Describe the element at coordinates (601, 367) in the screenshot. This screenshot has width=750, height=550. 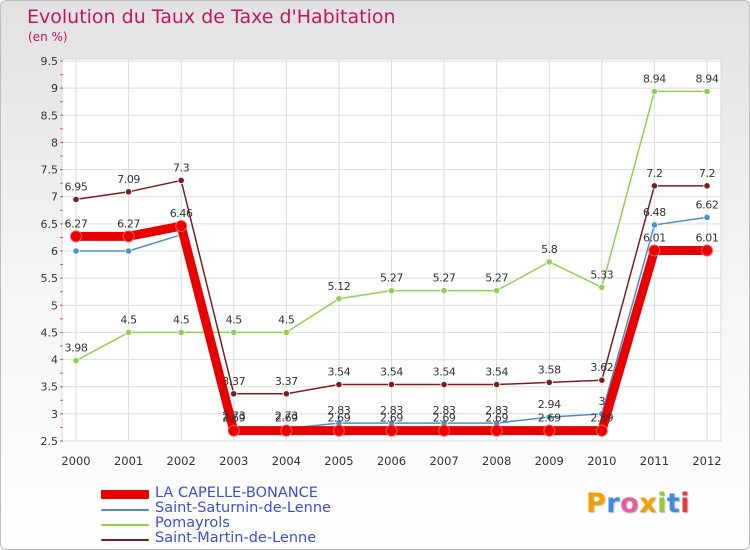
I see `data-label: 3.62` at that location.